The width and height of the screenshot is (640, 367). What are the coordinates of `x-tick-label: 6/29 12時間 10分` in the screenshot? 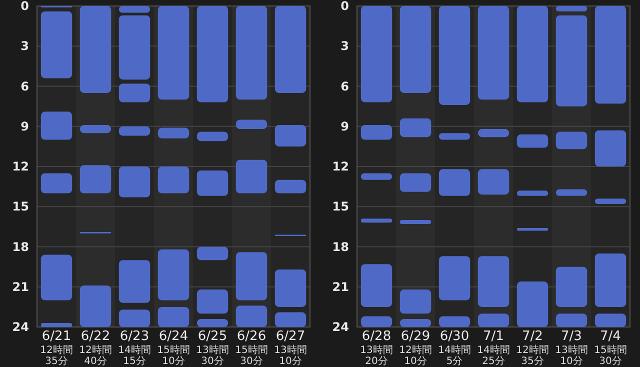 It's located at (415, 348).